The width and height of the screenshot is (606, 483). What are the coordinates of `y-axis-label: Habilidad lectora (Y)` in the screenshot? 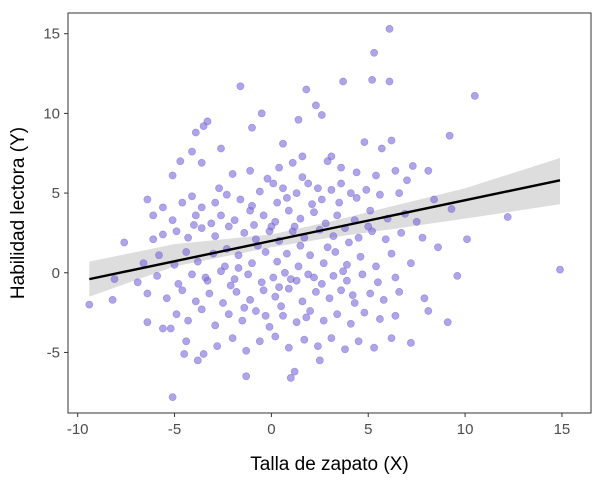 It's located at (18, 213).